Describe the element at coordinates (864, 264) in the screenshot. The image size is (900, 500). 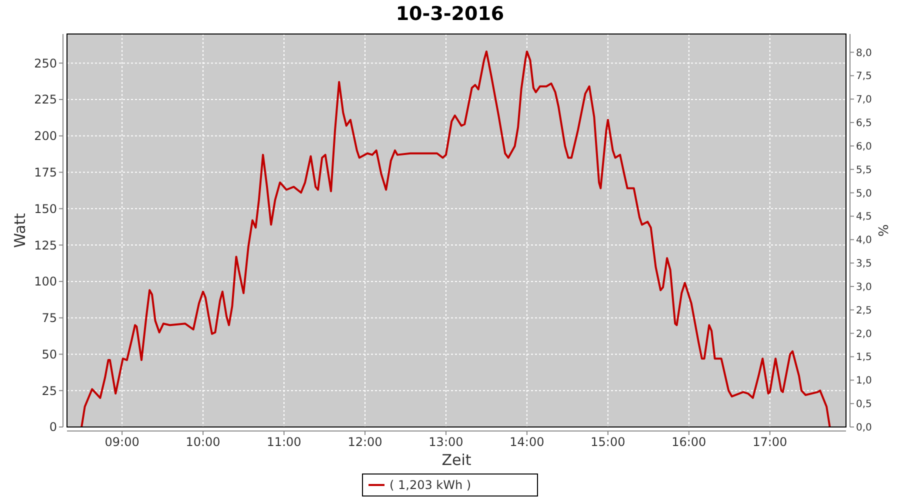
I see `y2-tick-label: 3,5` at that location.